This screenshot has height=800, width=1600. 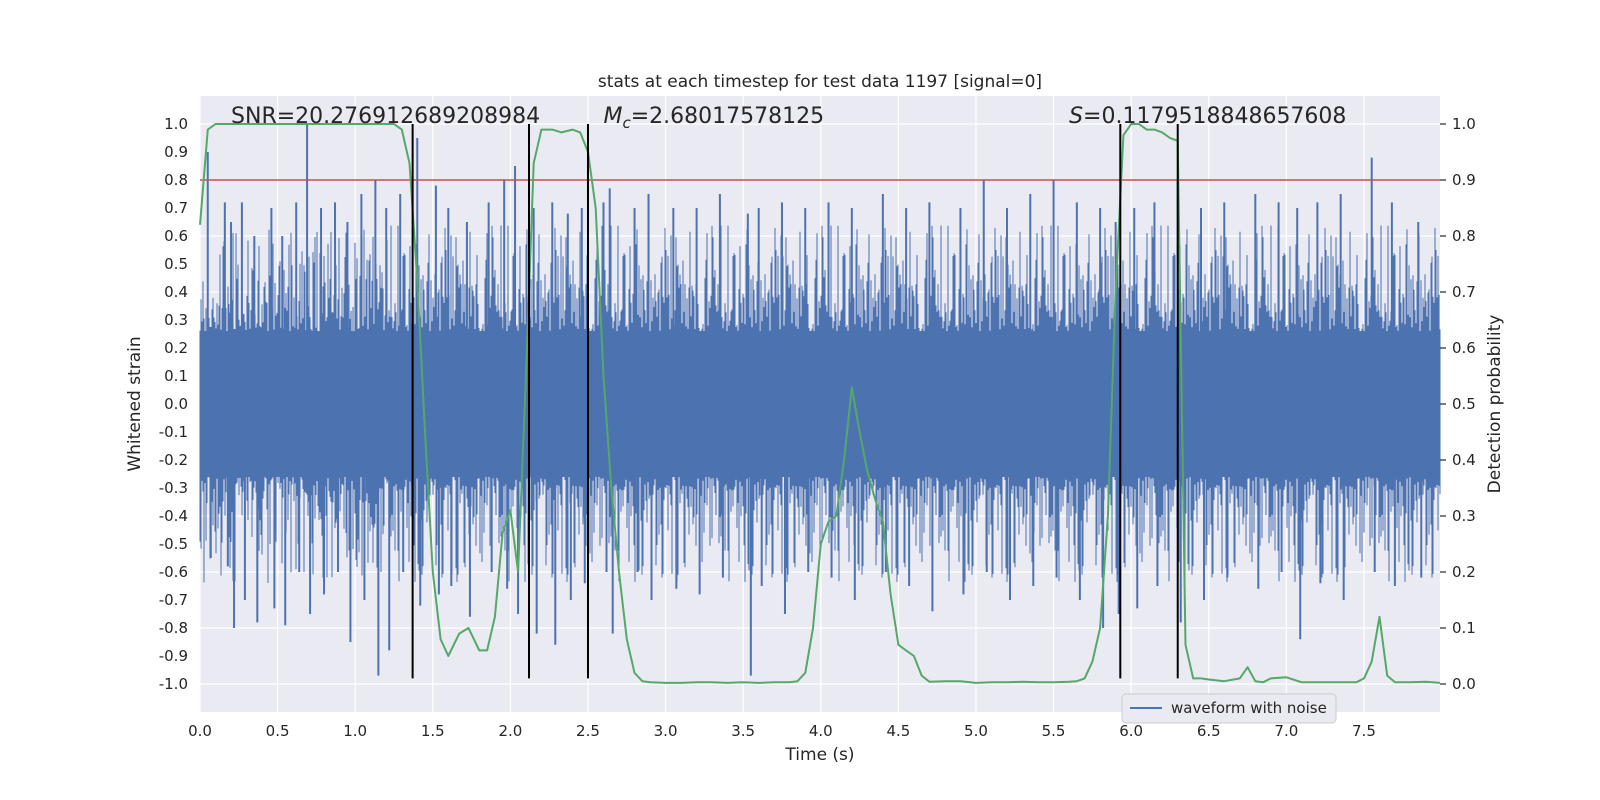 What do you see at coordinates (176, 376) in the screenshot?
I see `y-tick-label: 0.1` at bounding box center [176, 376].